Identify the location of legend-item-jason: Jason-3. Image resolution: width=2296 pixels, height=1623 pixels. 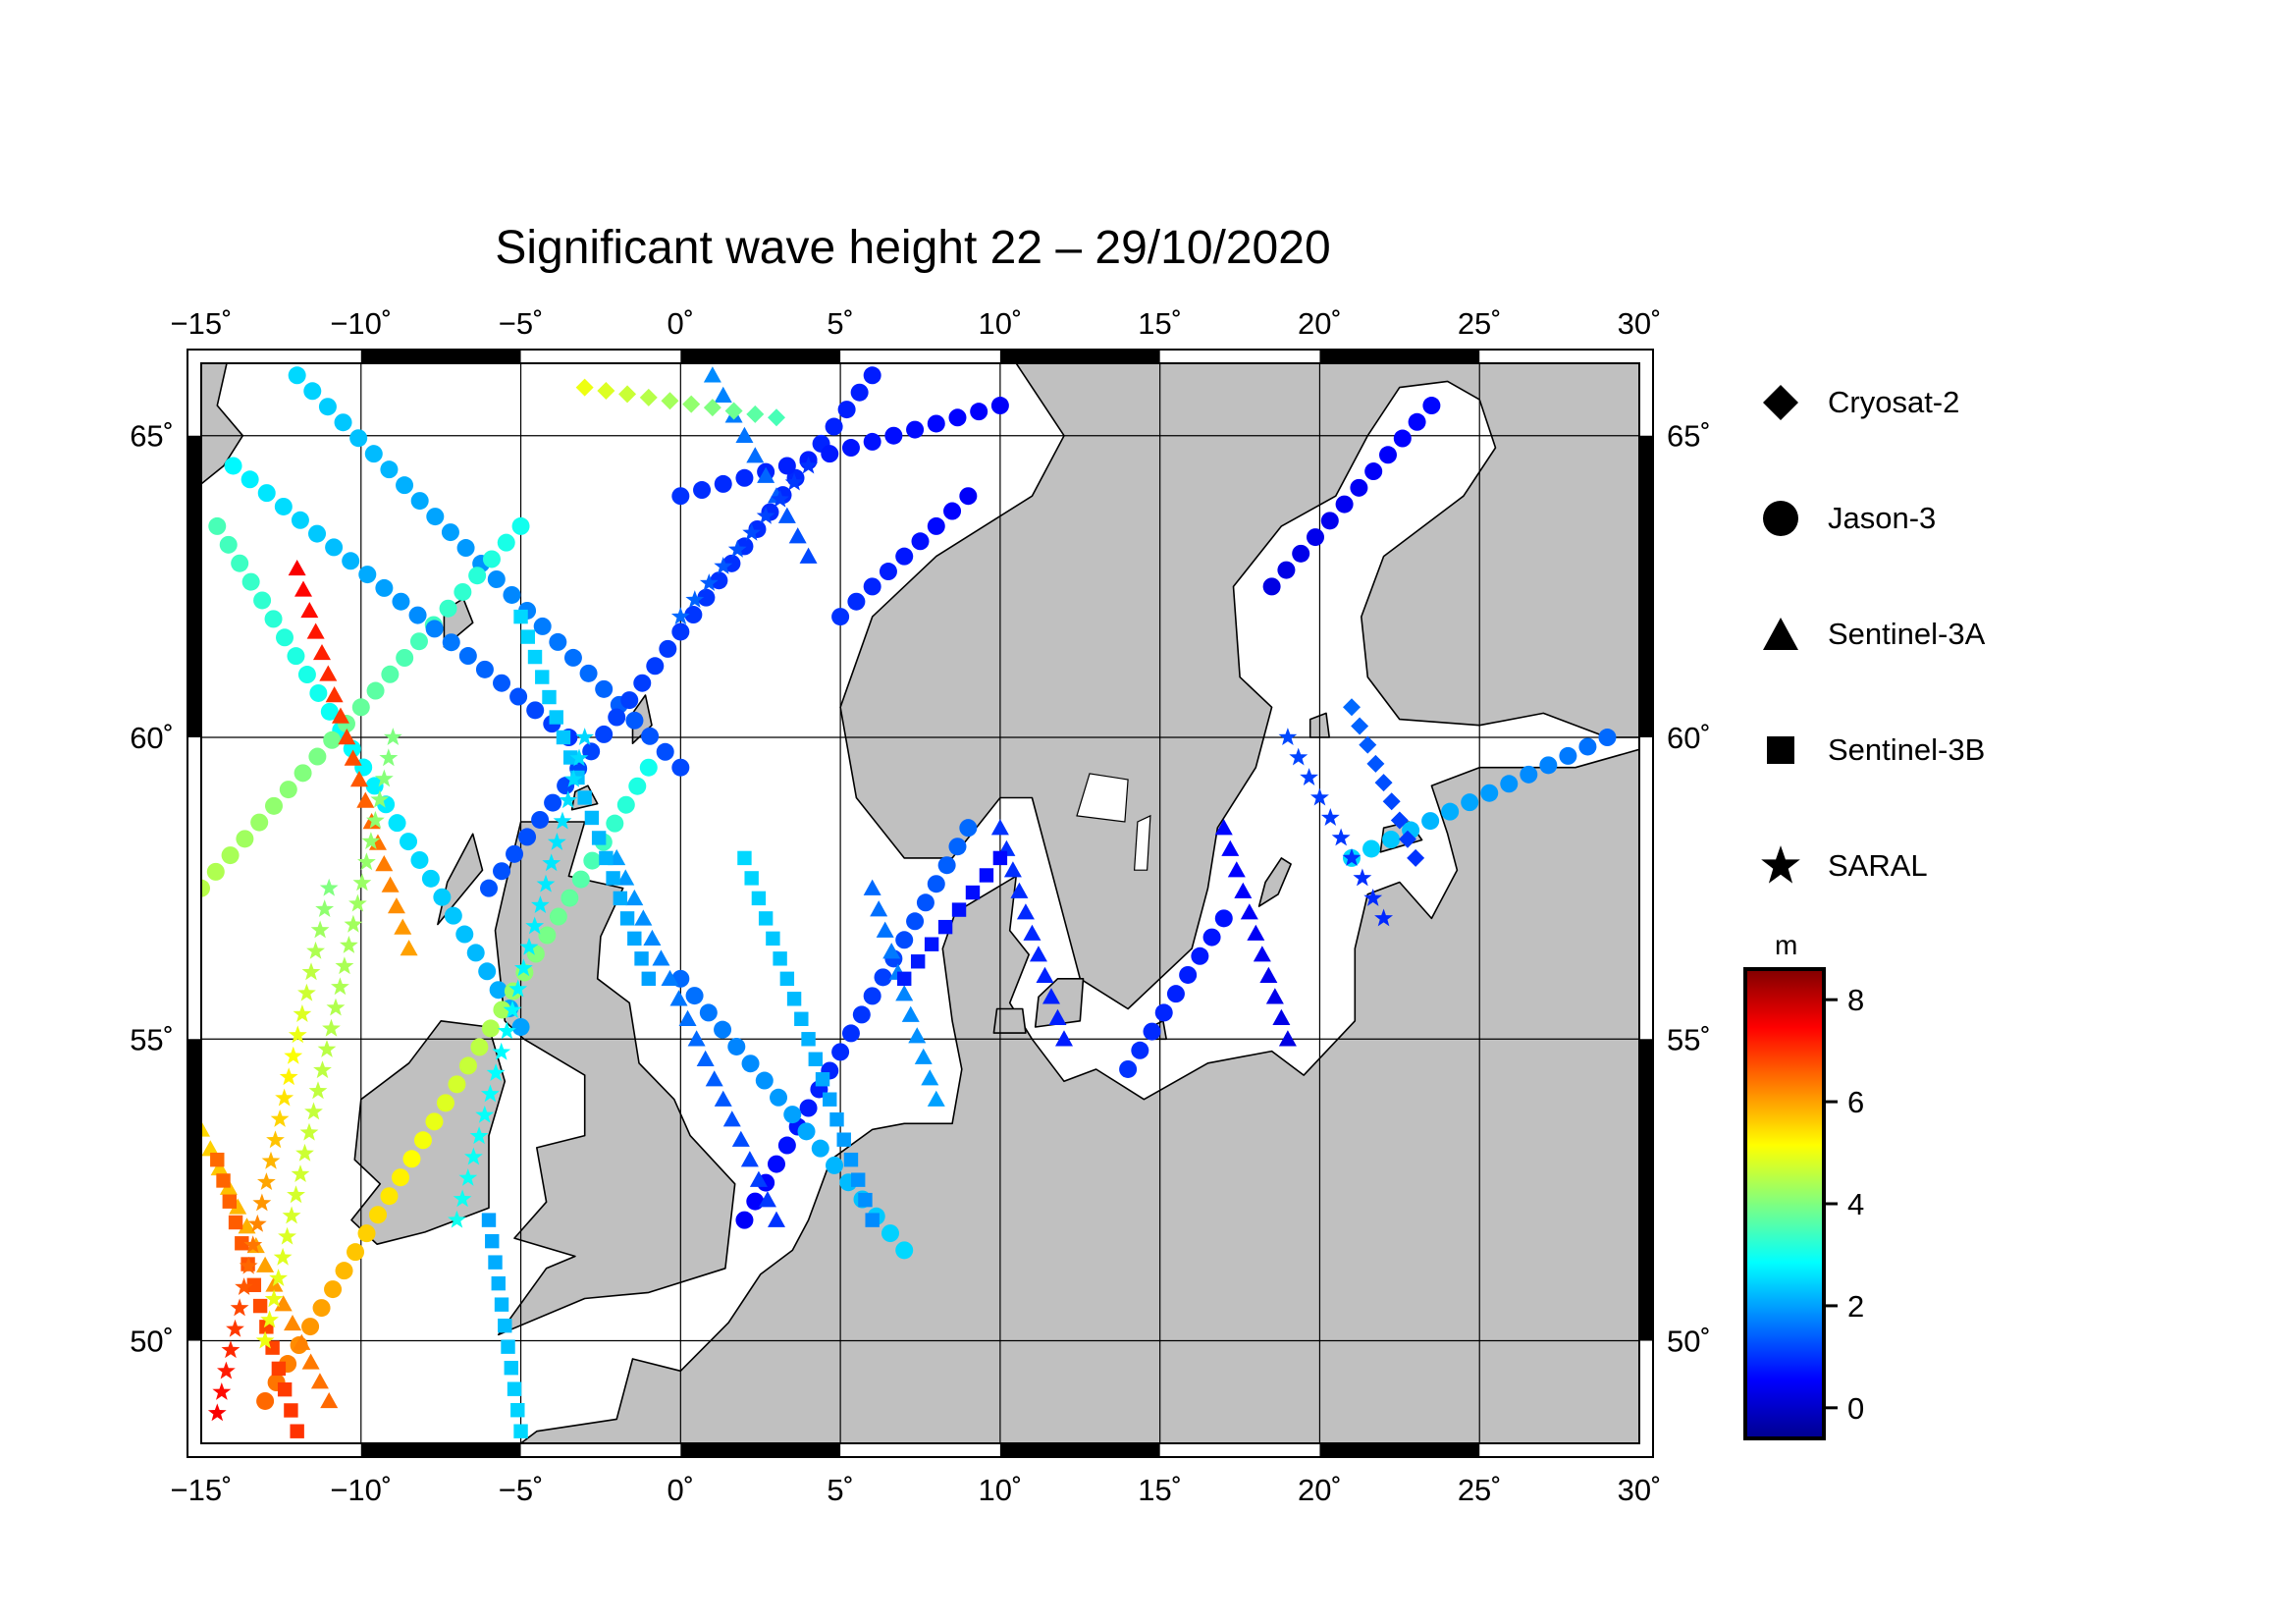
(1847, 519).